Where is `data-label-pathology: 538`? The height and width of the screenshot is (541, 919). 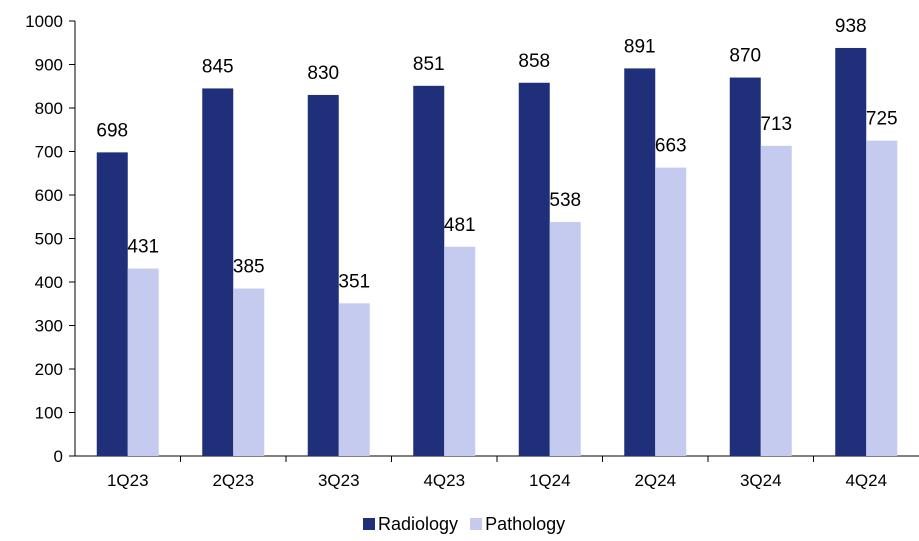
data-label-pathology: 538 is located at coordinates (565, 200).